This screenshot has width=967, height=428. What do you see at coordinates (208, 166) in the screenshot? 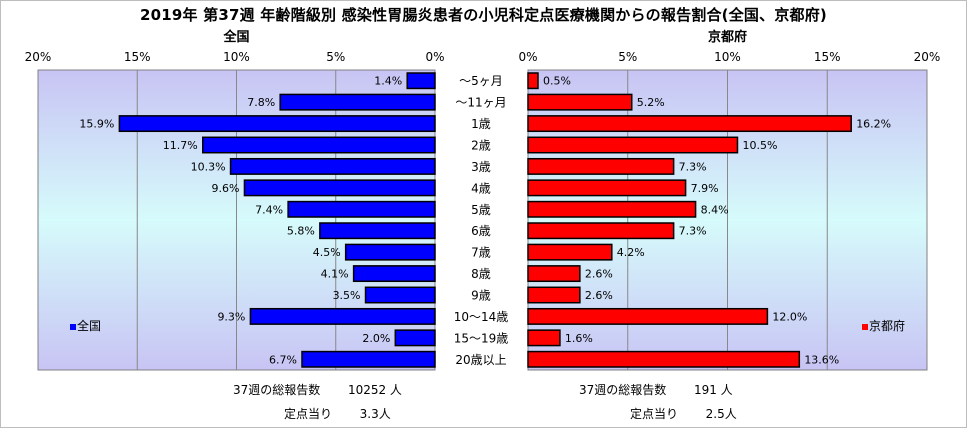
I see `data-label: 10.3%` at bounding box center [208, 166].